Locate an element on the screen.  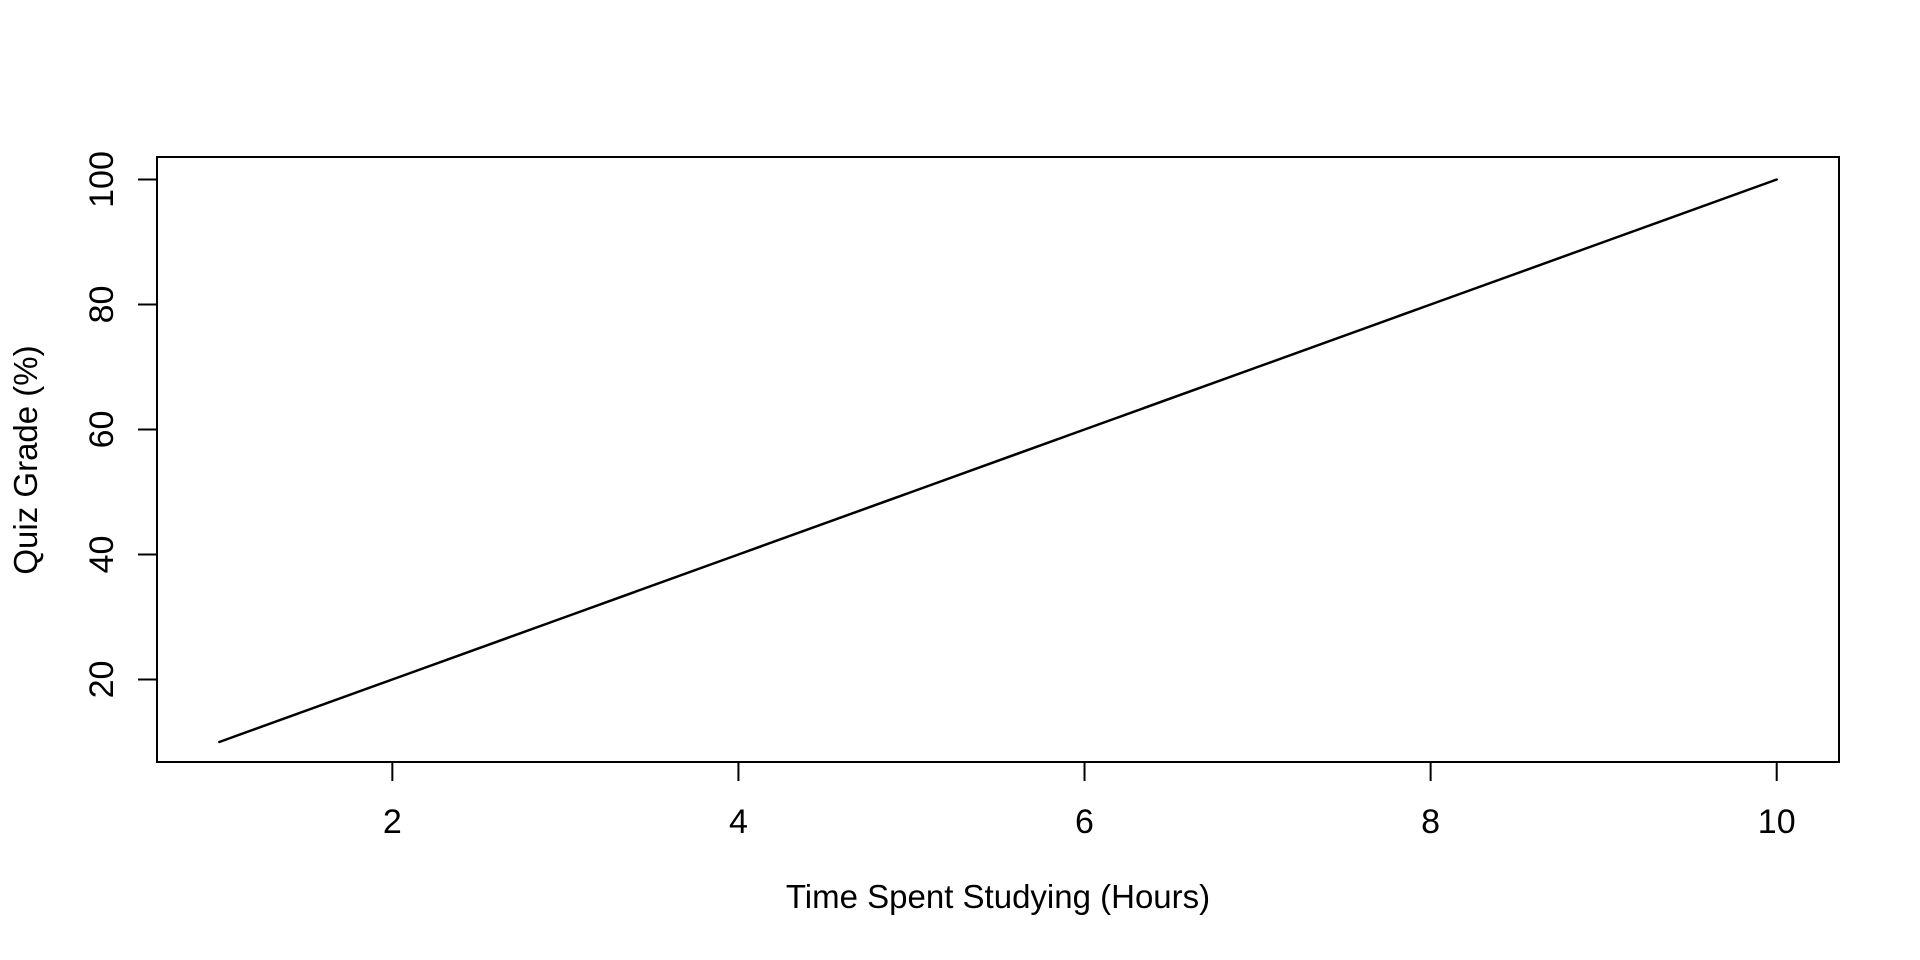
y-tick-label: 60 is located at coordinates (102, 430).